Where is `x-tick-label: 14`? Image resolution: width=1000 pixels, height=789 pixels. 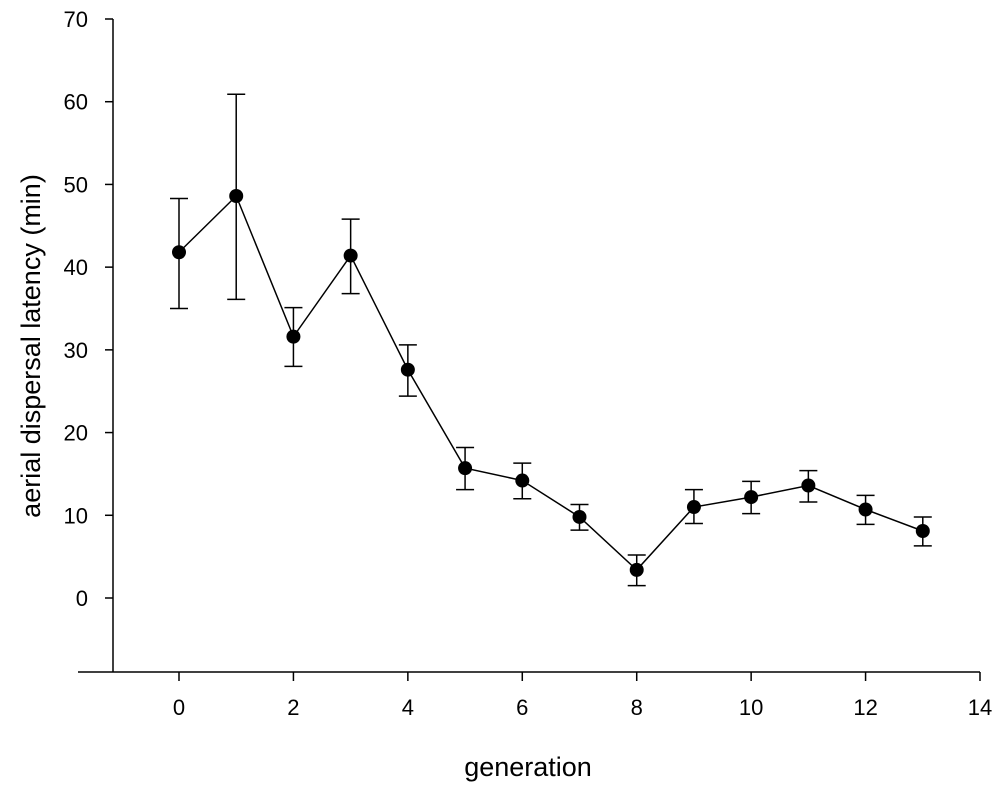 x-tick-label: 14 is located at coordinates (980, 707).